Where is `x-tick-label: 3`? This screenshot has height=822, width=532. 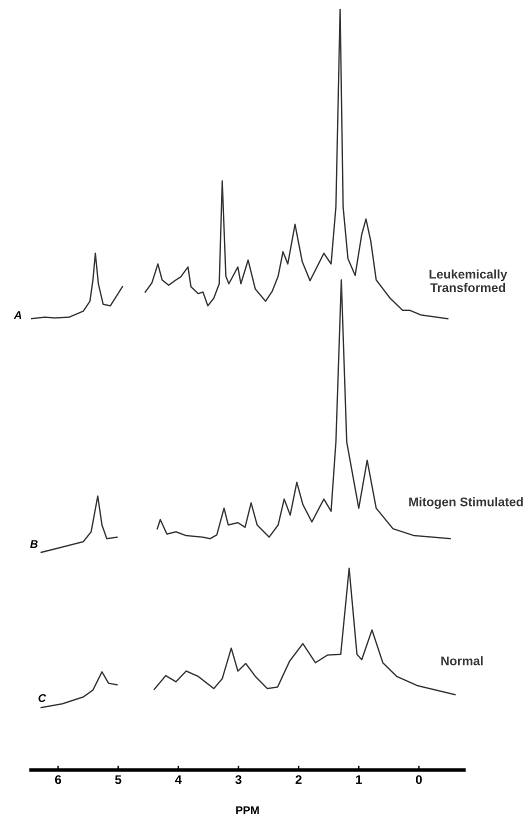
x-tick-label: 3 is located at coordinates (238, 779).